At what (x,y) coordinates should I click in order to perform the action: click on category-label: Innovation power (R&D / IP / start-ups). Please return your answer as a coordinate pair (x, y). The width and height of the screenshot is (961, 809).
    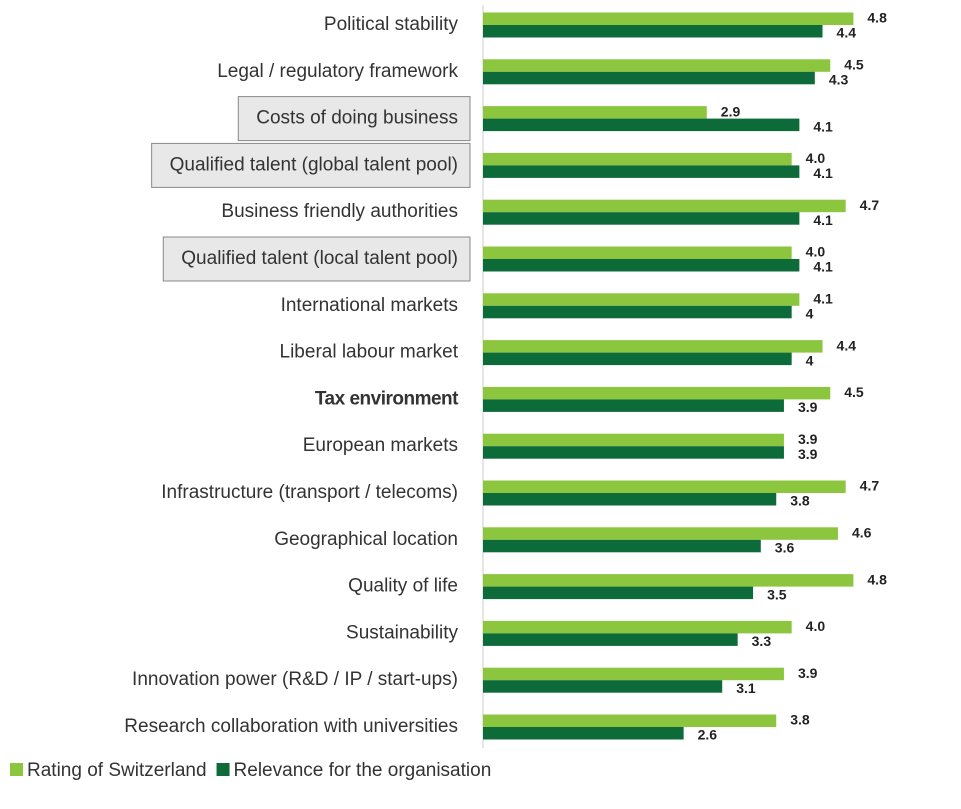
    Looking at the image, I should click on (295, 679).